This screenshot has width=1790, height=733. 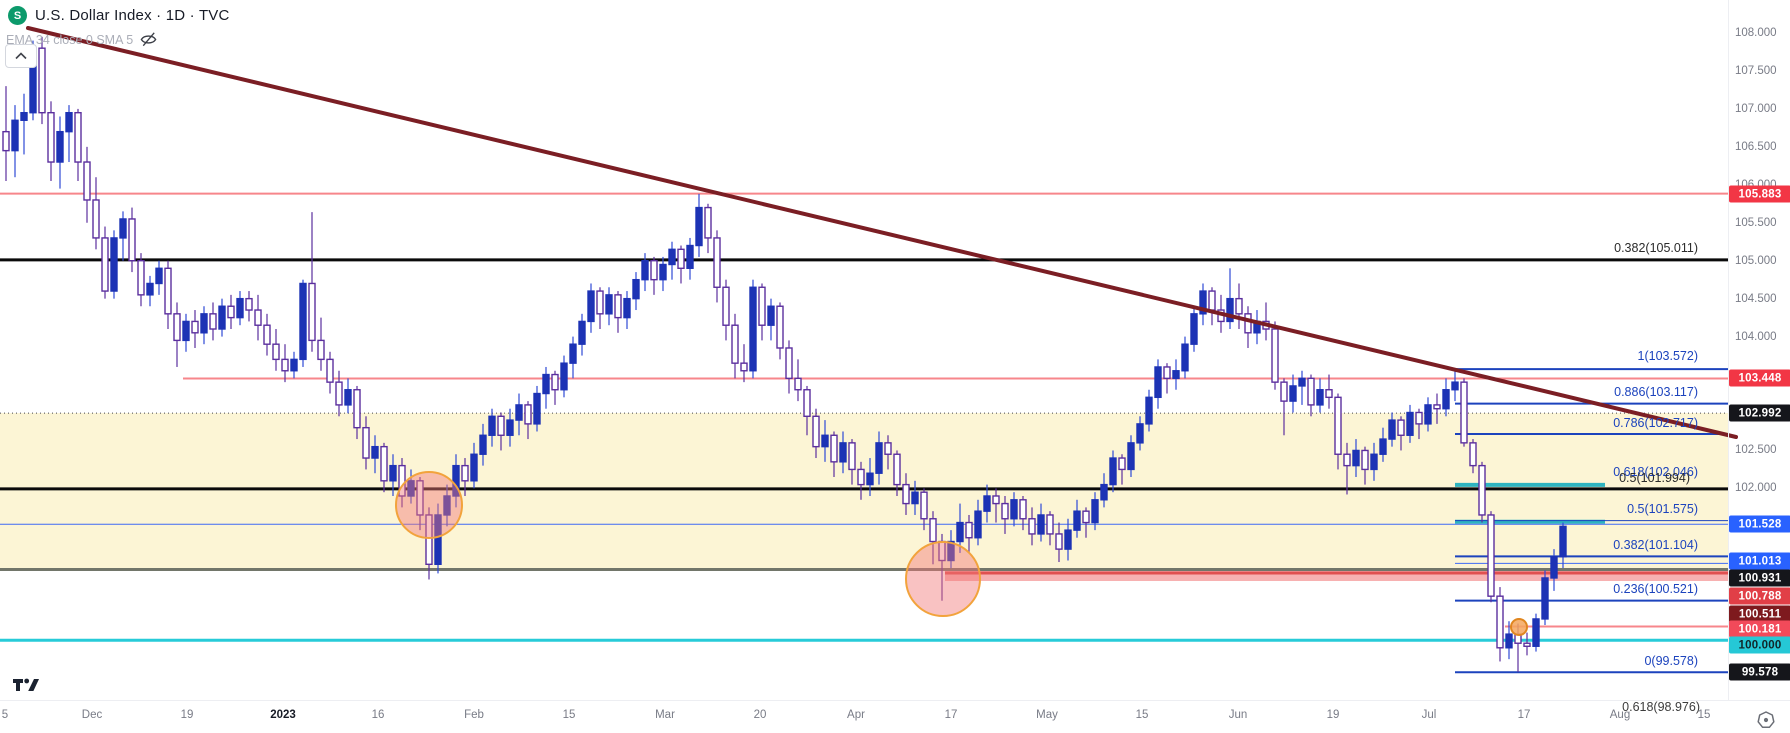 I want to click on fib-level-label: 0.618(98.976), so click(x=1661, y=707).